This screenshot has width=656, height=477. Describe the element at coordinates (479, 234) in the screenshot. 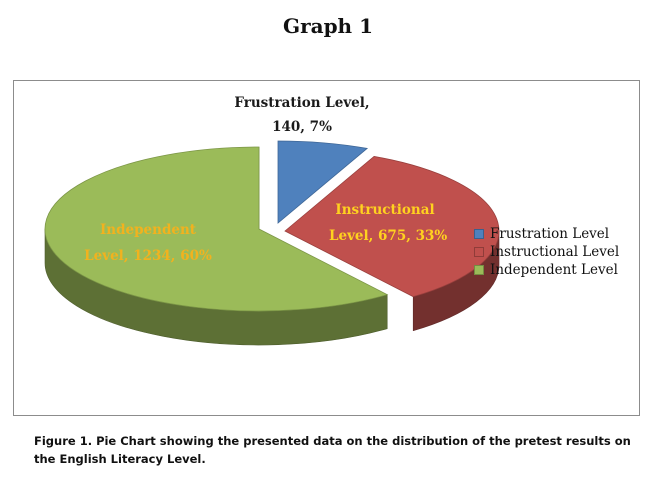

I see `legend-swatch-frustration` at that location.